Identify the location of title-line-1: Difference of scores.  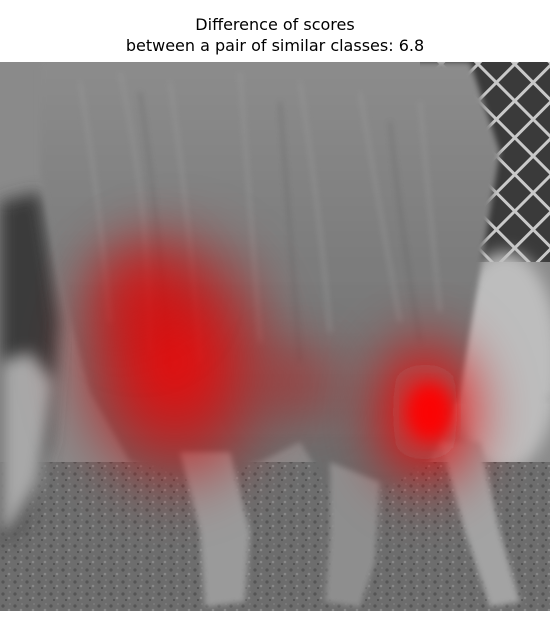
(275, 24).